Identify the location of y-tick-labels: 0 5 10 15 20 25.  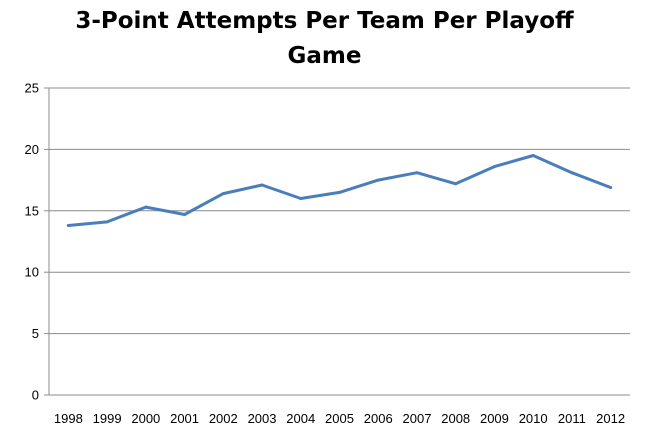
(32, 242).